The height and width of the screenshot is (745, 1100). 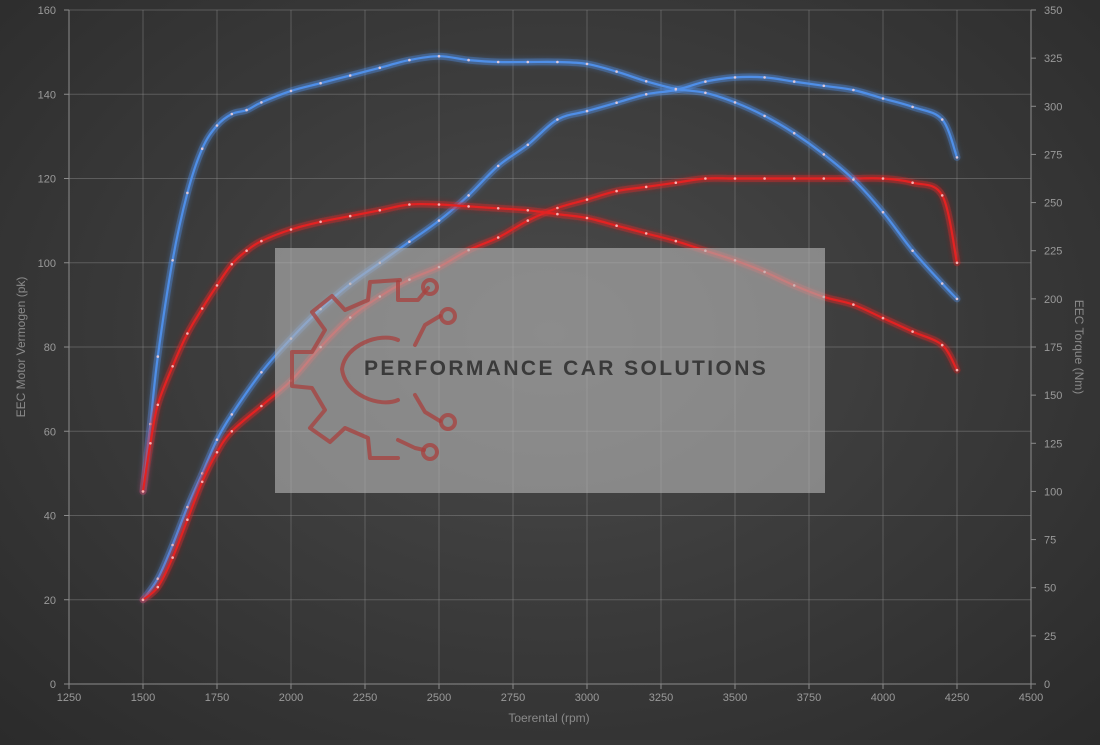 What do you see at coordinates (566, 368) in the screenshot?
I see `watermark-text: PERFORMANCE CAR SOLUTIONS` at bounding box center [566, 368].